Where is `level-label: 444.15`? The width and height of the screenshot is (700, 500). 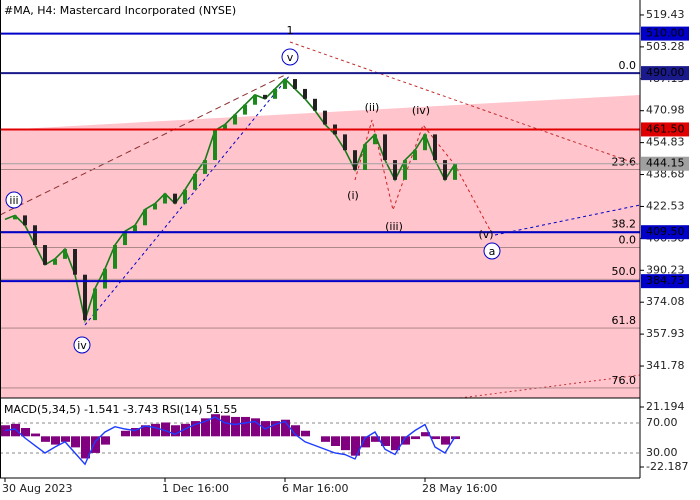
level-label: 444.15 is located at coordinates (665, 163).